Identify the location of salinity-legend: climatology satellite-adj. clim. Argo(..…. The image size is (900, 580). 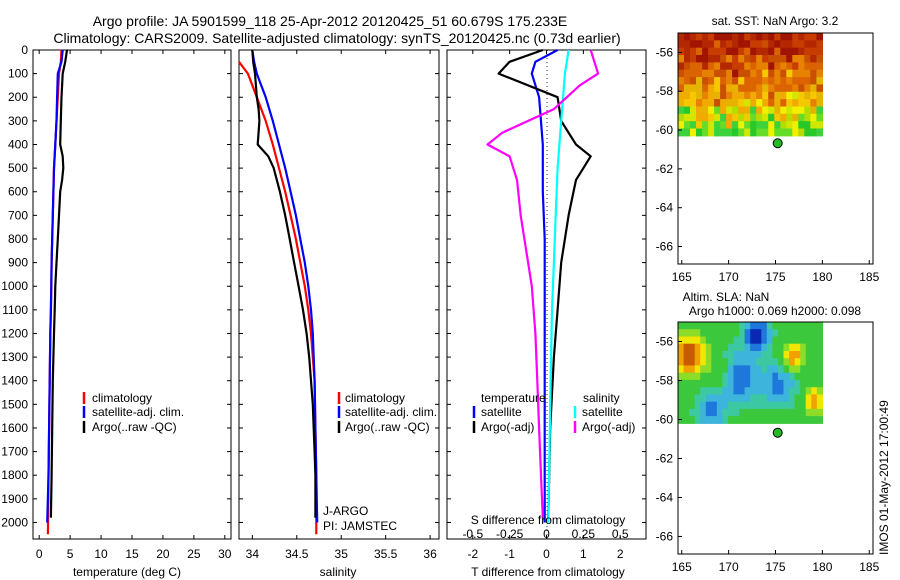
(387, 412).